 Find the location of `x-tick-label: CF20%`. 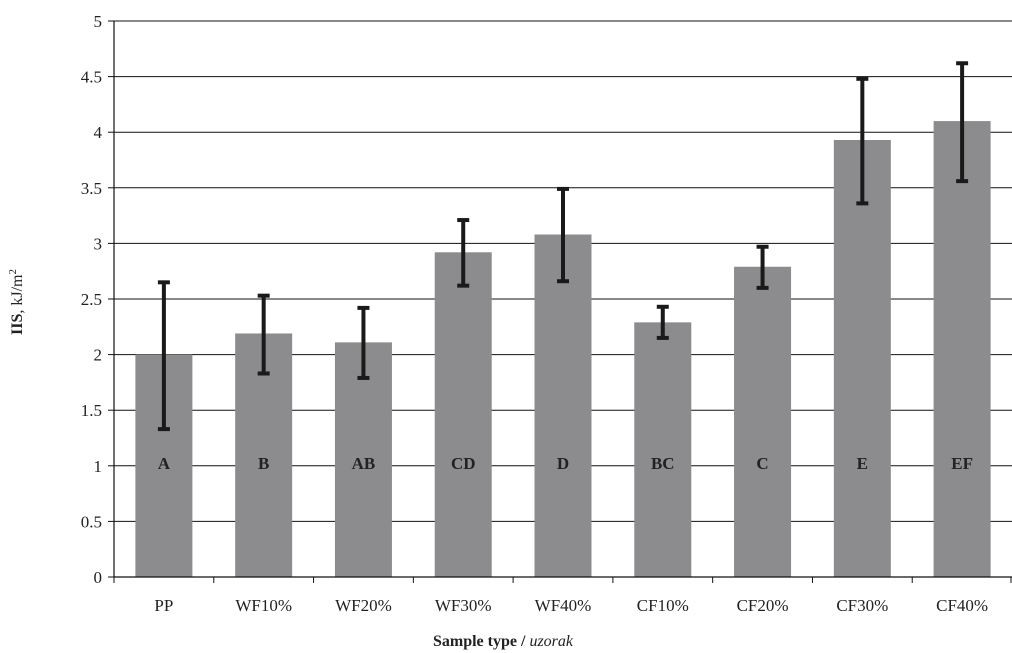

x-tick-label: CF20% is located at coordinates (763, 605).